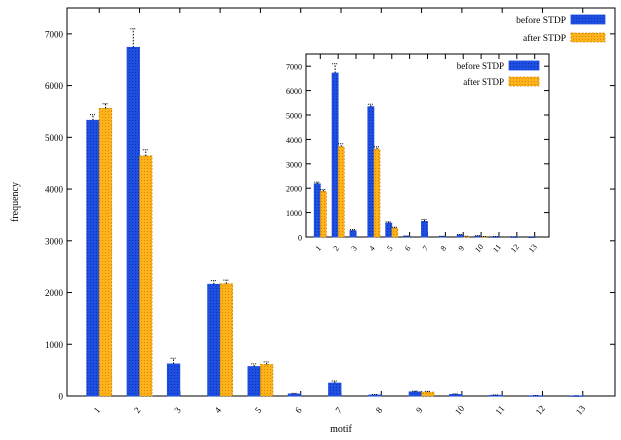 This screenshot has height=440, width=621. I want to click on inset-x-tick-label: 1, so click(318, 248).